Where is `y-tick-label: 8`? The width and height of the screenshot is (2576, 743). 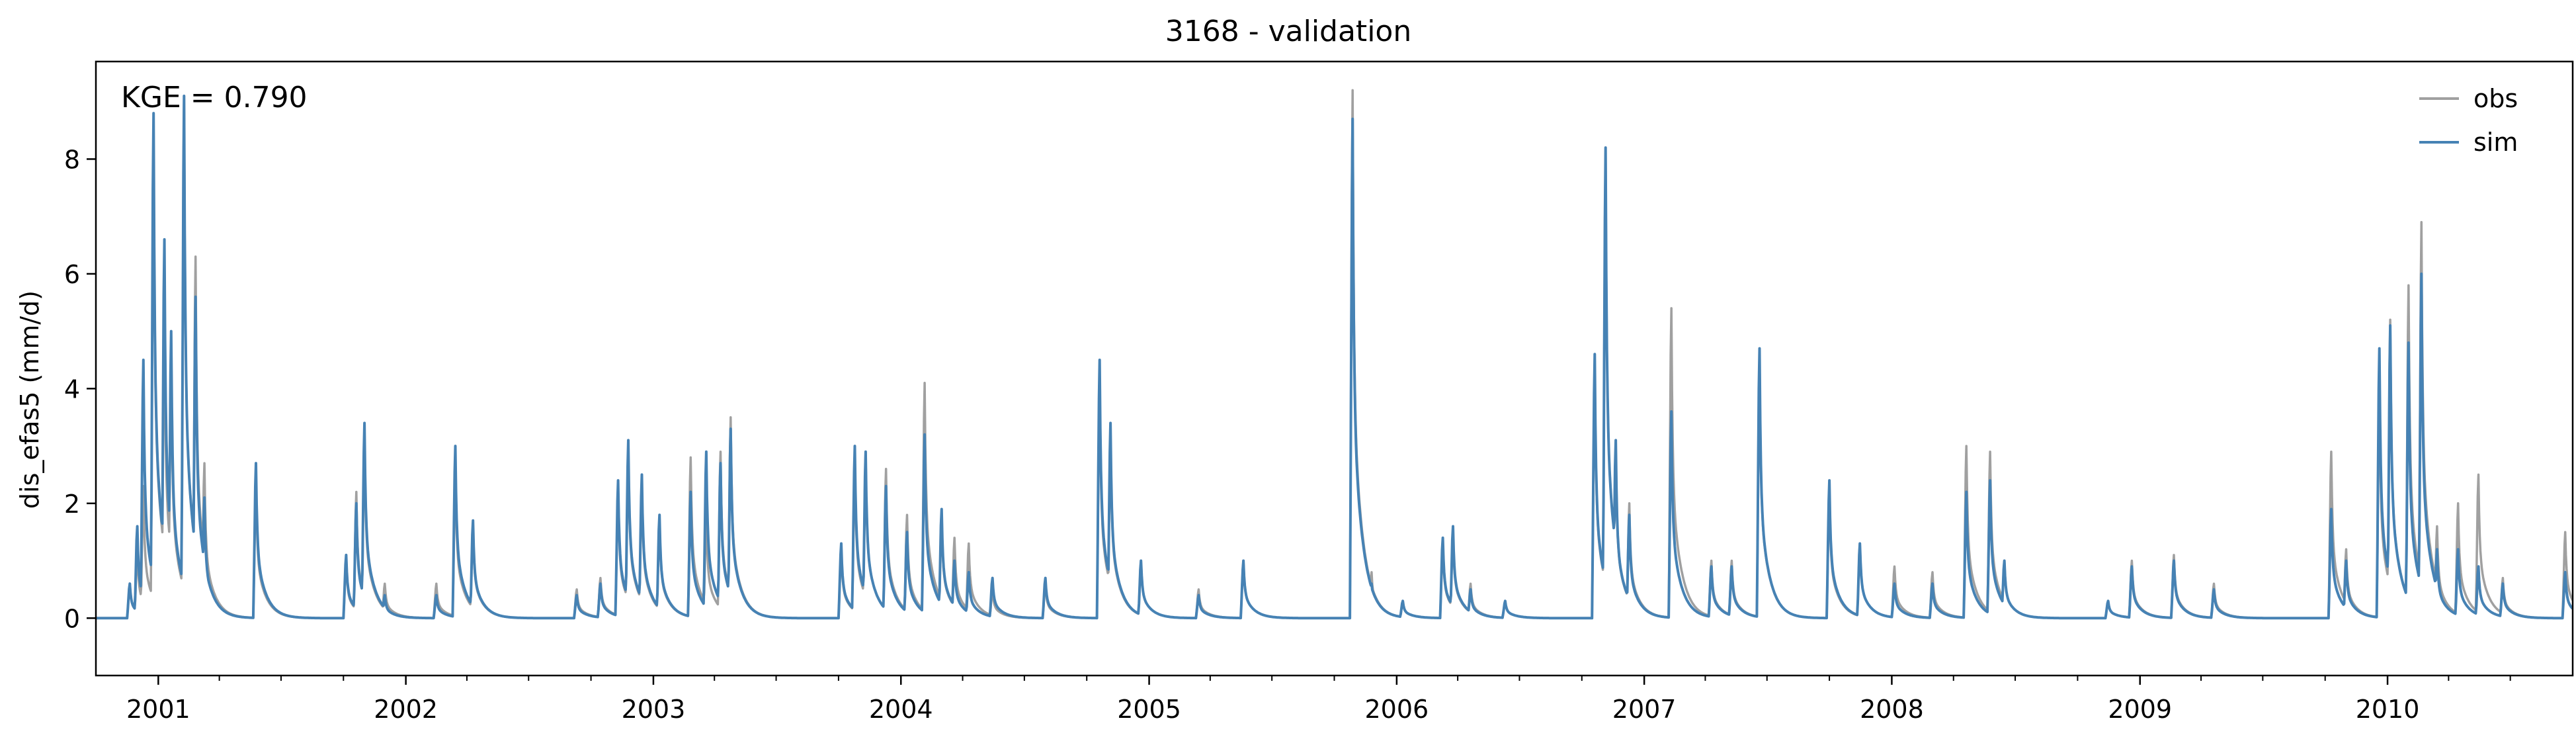 y-tick-label: 8 is located at coordinates (72, 159).